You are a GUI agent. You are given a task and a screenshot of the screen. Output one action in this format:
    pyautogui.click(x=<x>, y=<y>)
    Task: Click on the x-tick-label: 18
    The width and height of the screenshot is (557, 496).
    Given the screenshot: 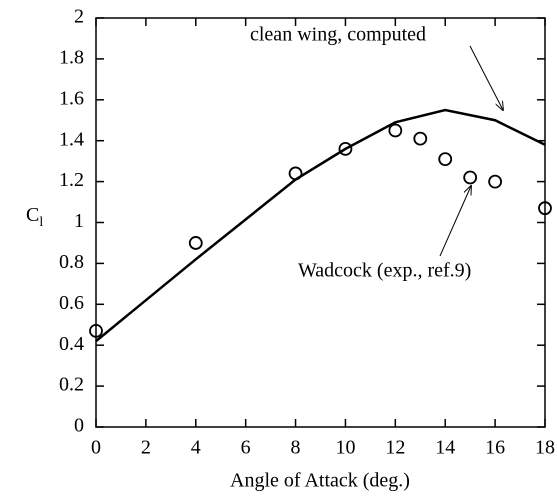 What is the action you would take?
    pyautogui.click(x=545, y=448)
    